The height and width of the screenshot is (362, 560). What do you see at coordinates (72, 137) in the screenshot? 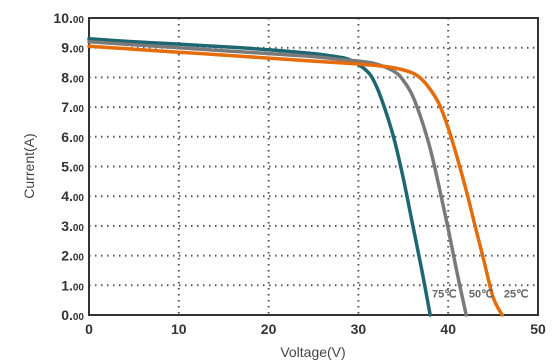
I see `y-tick-label: 6.00` at bounding box center [72, 137].